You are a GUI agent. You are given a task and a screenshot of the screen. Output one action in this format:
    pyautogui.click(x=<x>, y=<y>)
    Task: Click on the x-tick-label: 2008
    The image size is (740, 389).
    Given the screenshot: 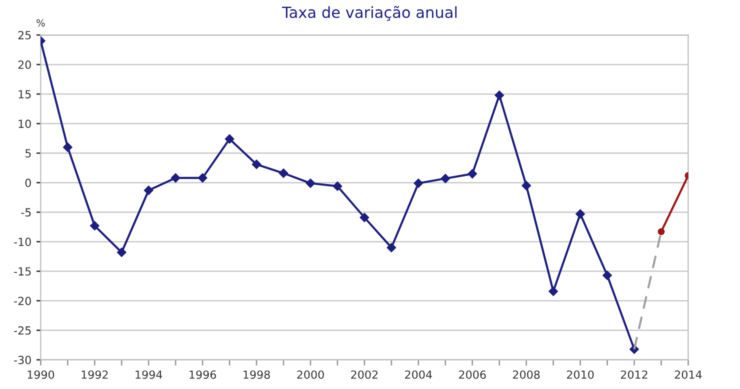 What is the action you would take?
    pyautogui.click(x=526, y=374)
    